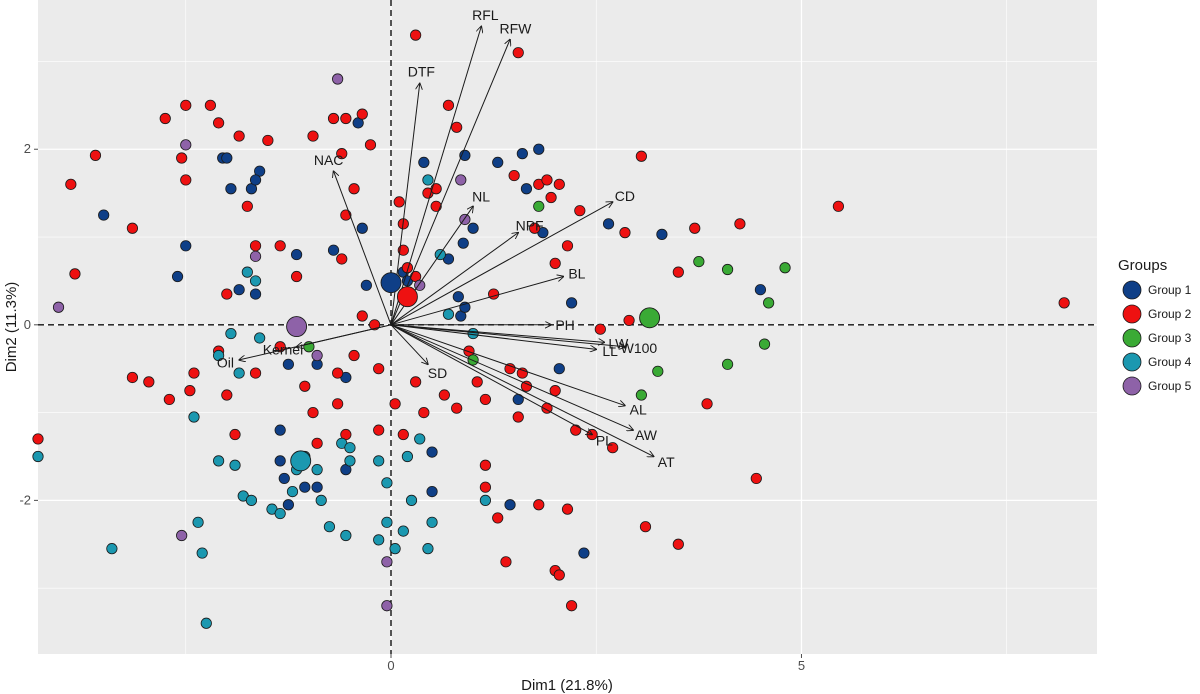 The image size is (1200, 694). I want to click on arrow-cd, so click(501, 264).